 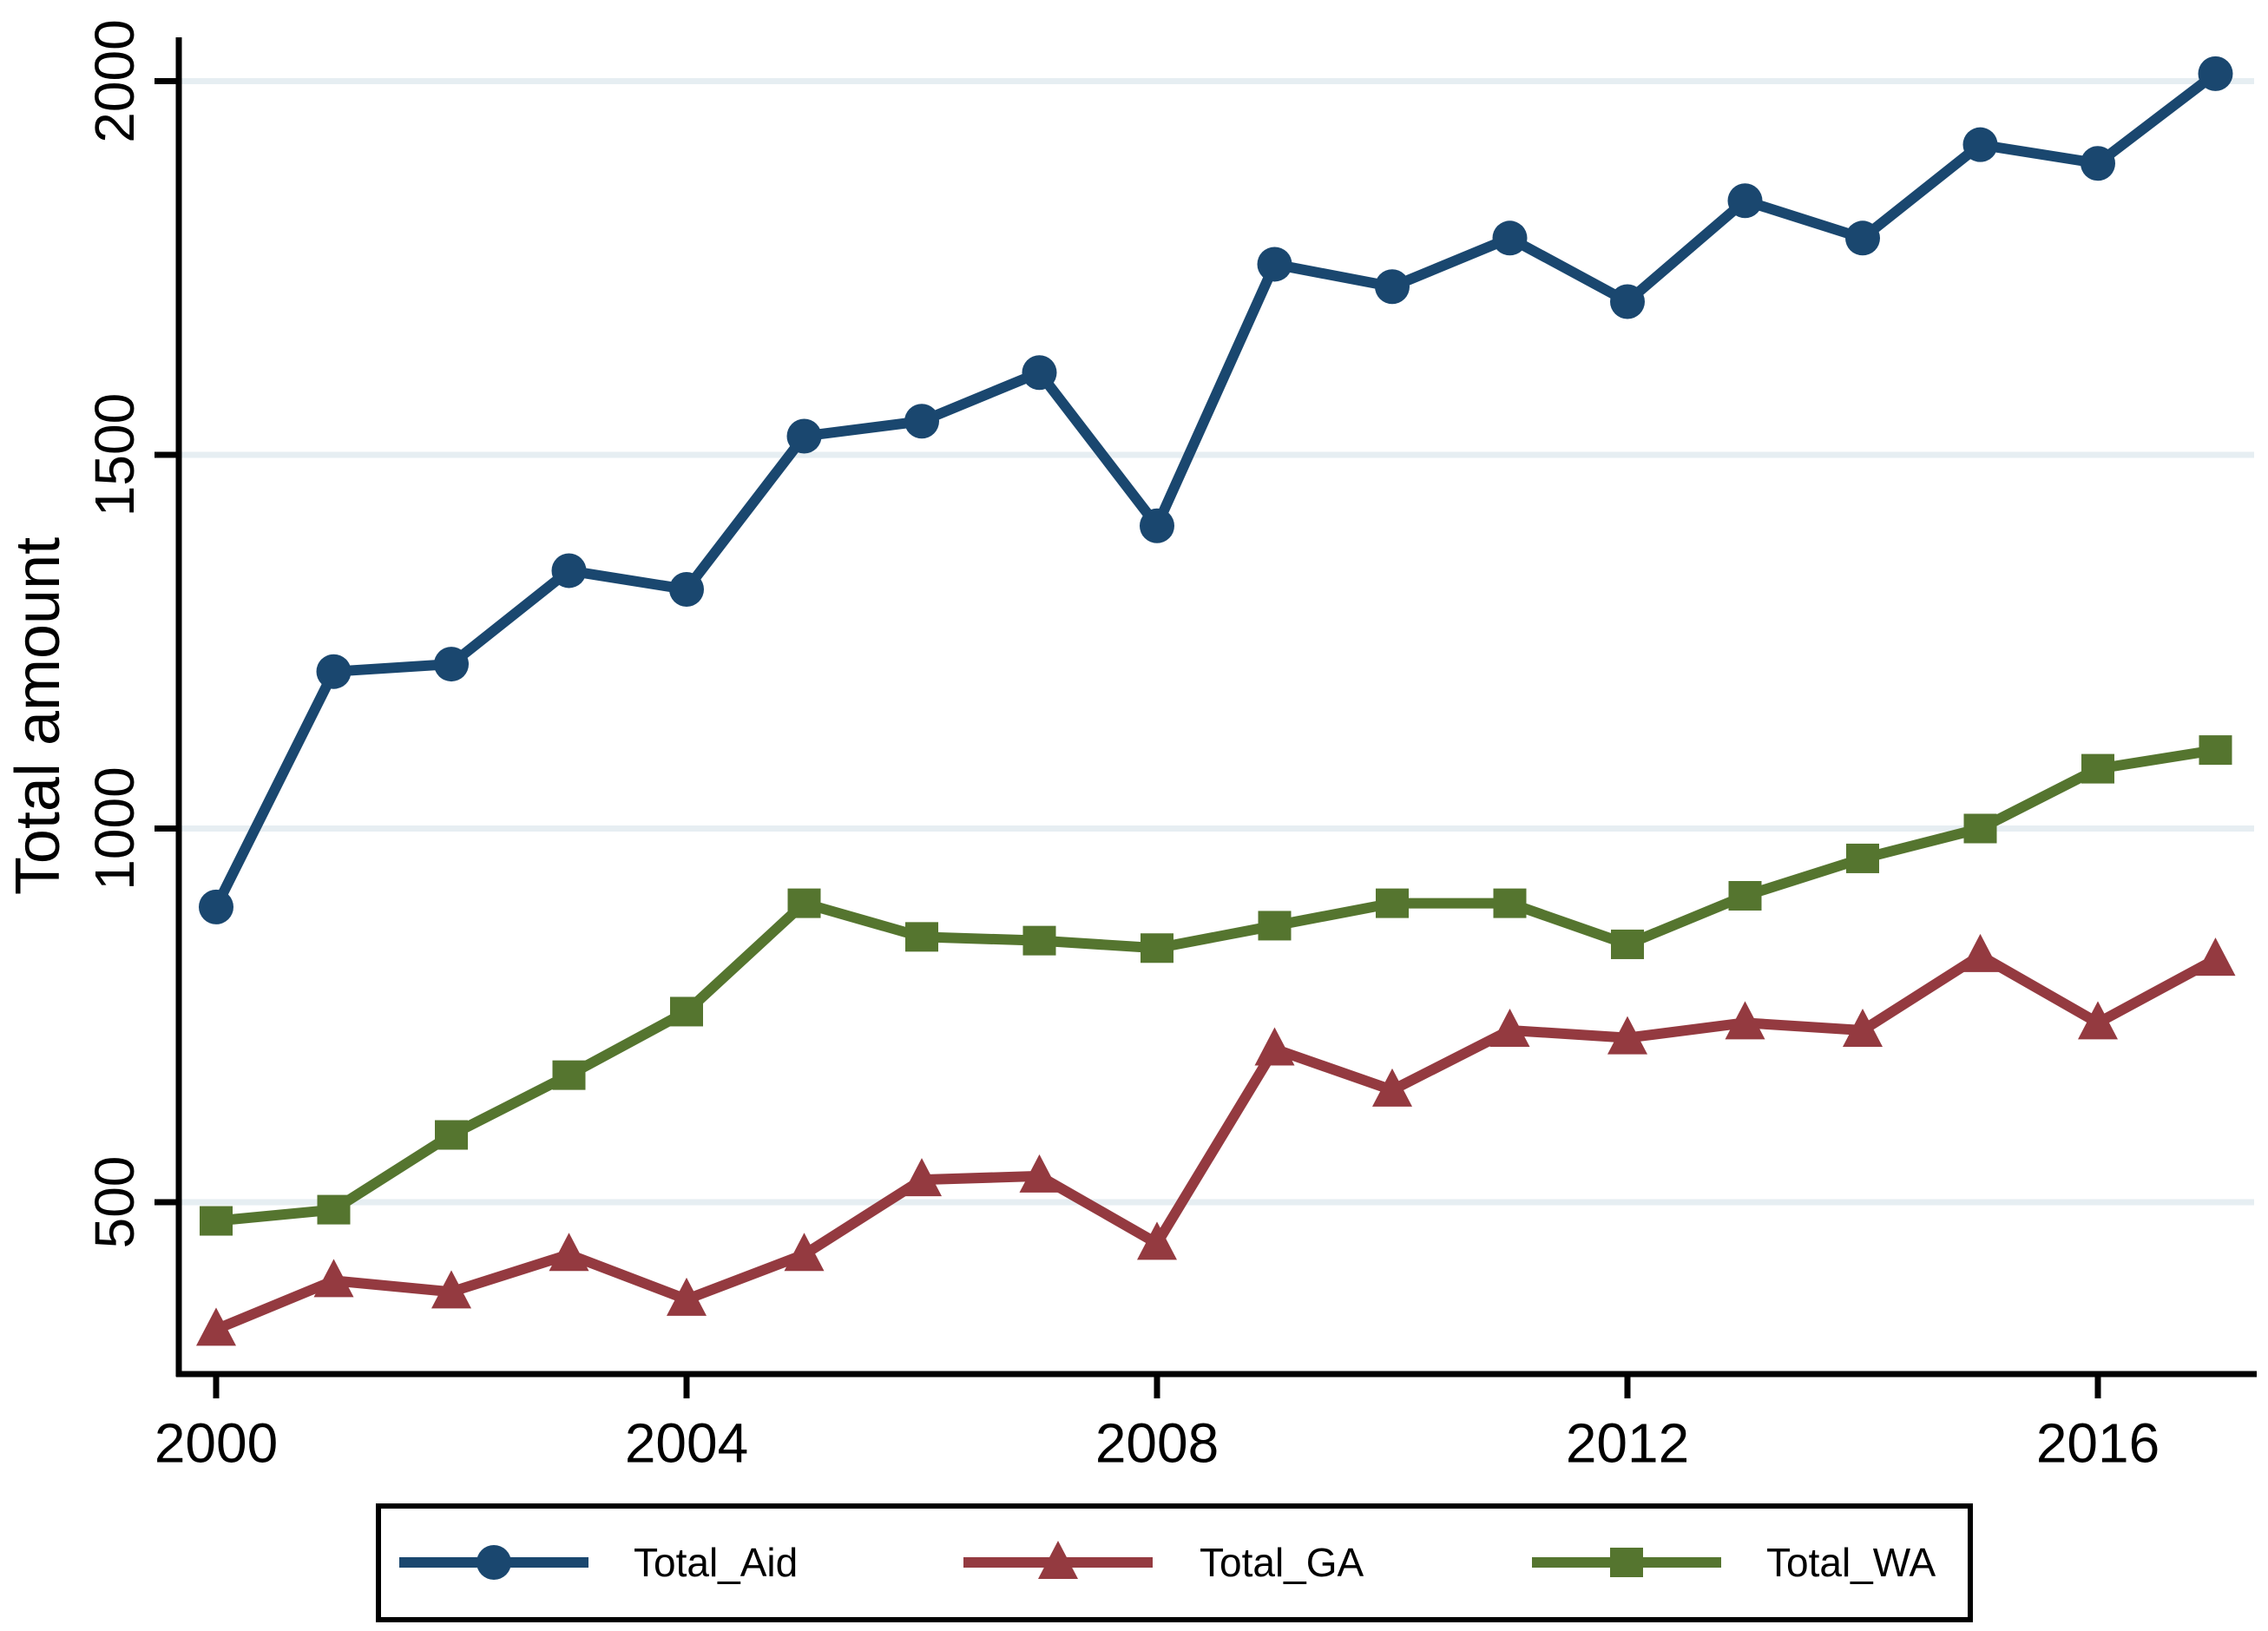 I want to click on series-point-Total_Aid-2012, so click(x=1627, y=301).